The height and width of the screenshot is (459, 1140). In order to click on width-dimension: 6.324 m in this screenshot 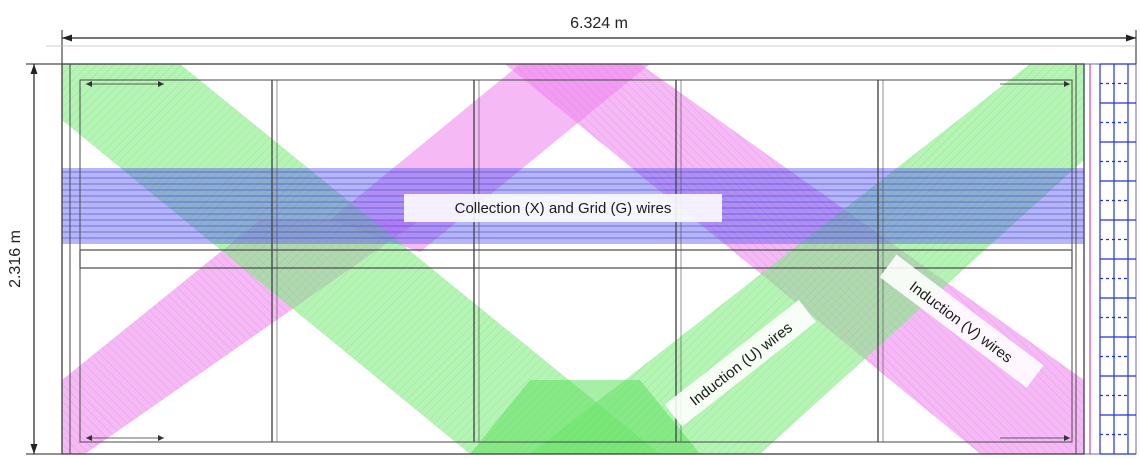, I will do `click(591, 39)`.